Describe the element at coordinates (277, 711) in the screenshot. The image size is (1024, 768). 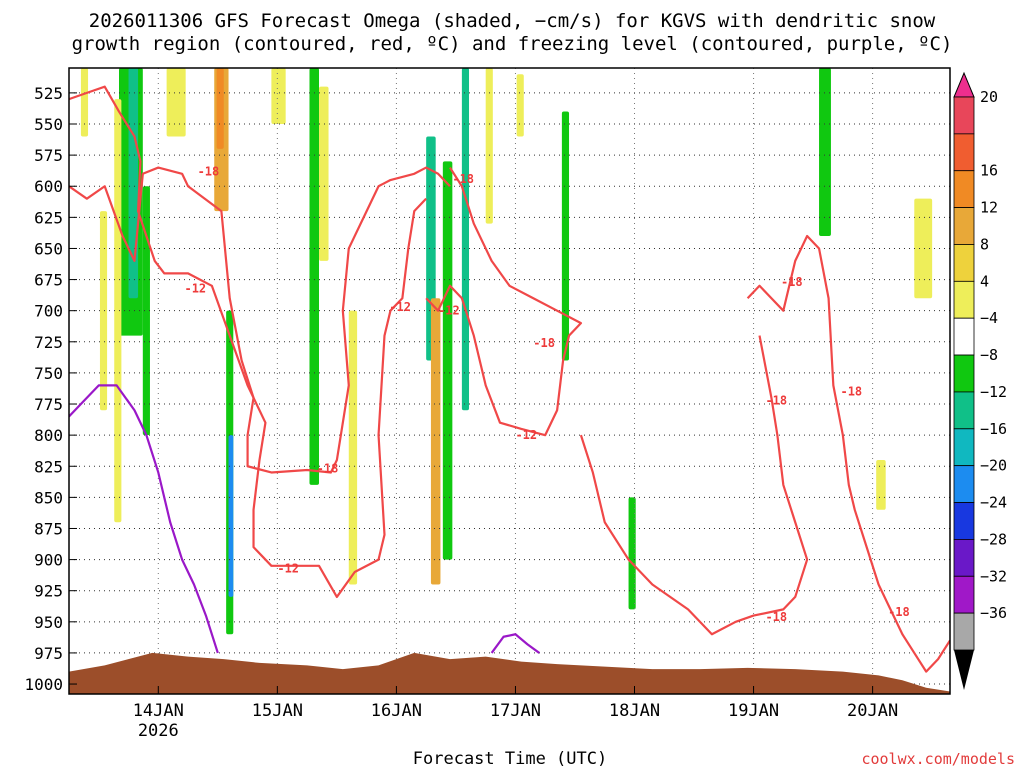
I see `x-tick-label-1: 15JAN` at that location.